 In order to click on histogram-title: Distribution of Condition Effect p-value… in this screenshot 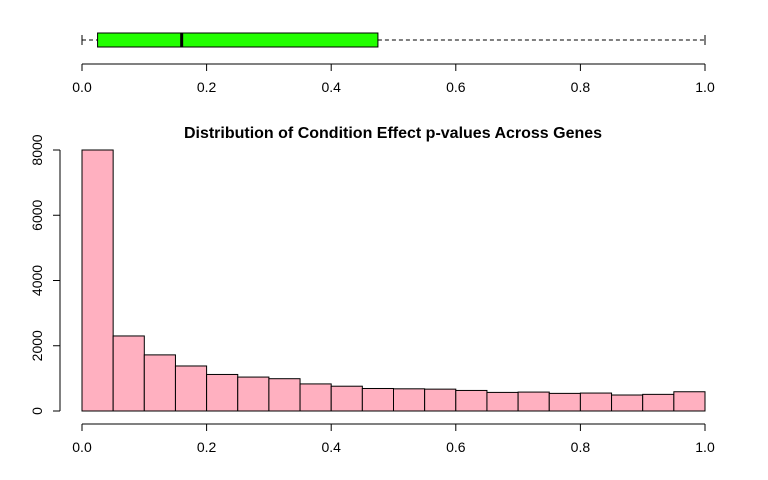, I will do `click(393, 133)`.